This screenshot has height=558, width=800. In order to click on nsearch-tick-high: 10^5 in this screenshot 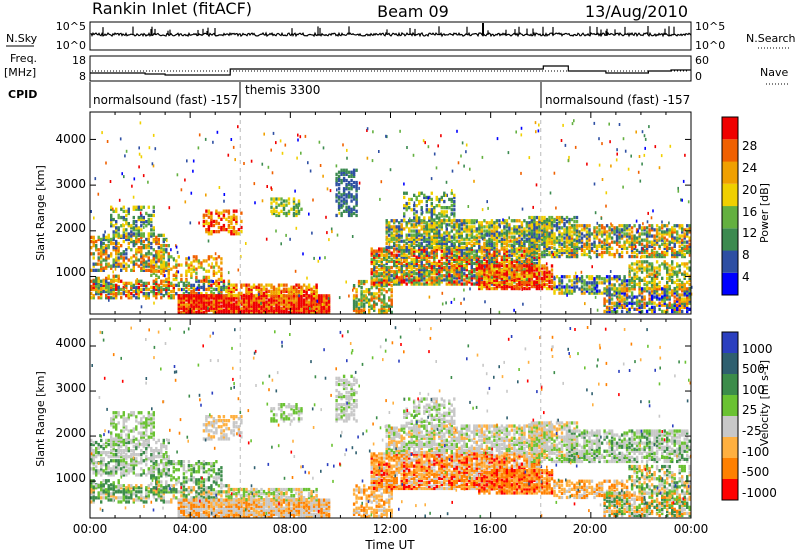, I will do `click(710, 26)`.